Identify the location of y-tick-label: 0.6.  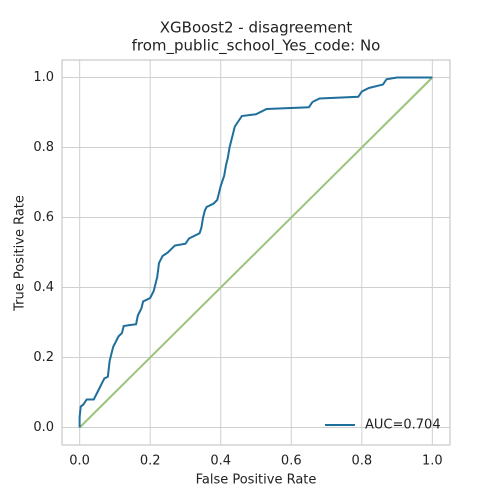
(43, 217).